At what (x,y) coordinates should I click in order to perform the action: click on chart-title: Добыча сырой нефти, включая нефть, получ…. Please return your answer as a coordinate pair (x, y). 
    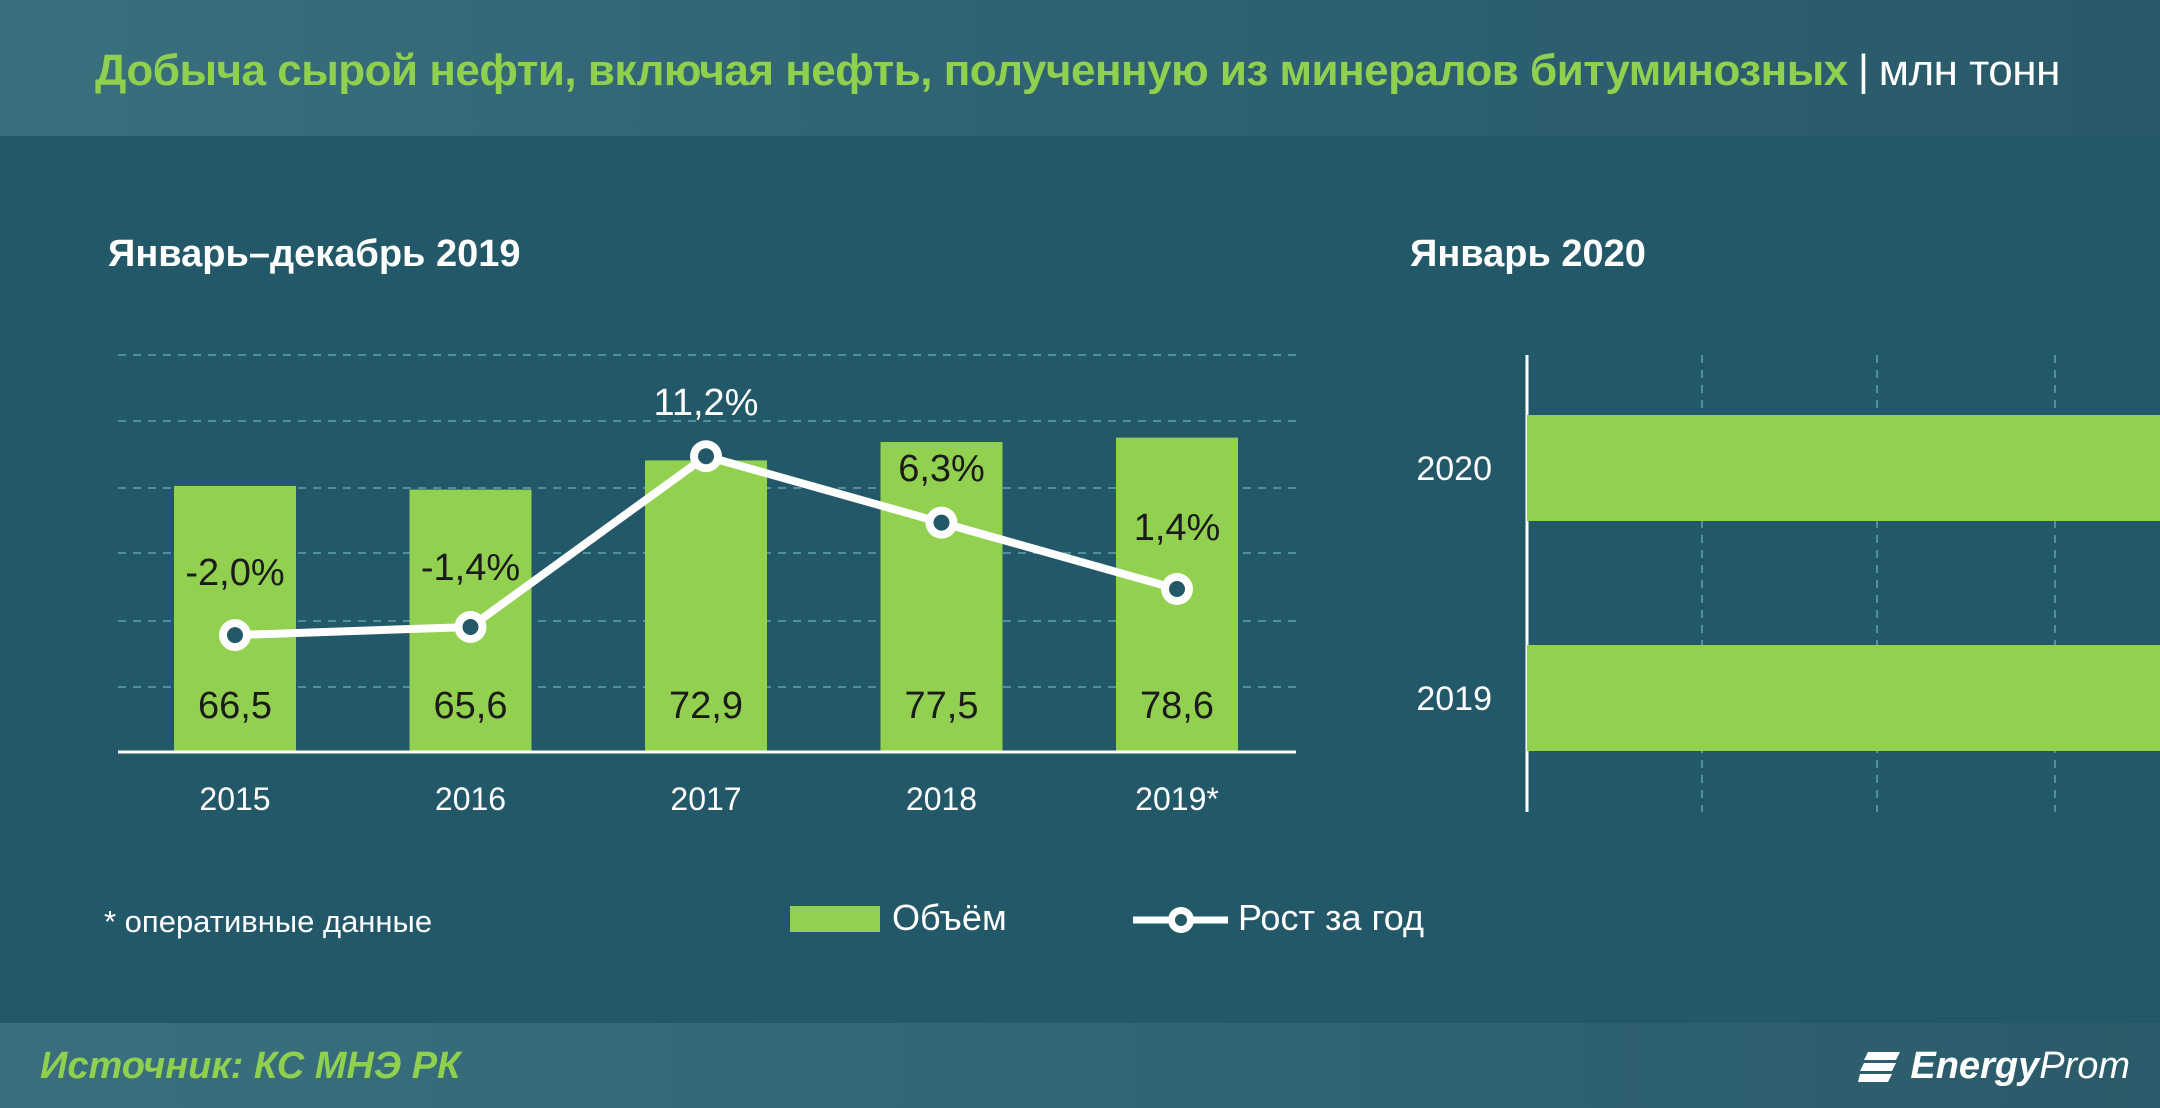
    Looking at the image, I should click on (1077, 71).